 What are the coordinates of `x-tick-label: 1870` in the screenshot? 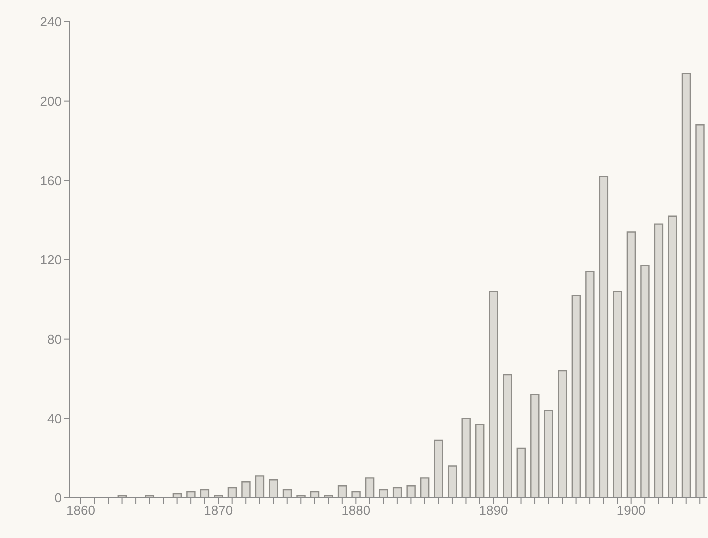 It's located at (219, 510).